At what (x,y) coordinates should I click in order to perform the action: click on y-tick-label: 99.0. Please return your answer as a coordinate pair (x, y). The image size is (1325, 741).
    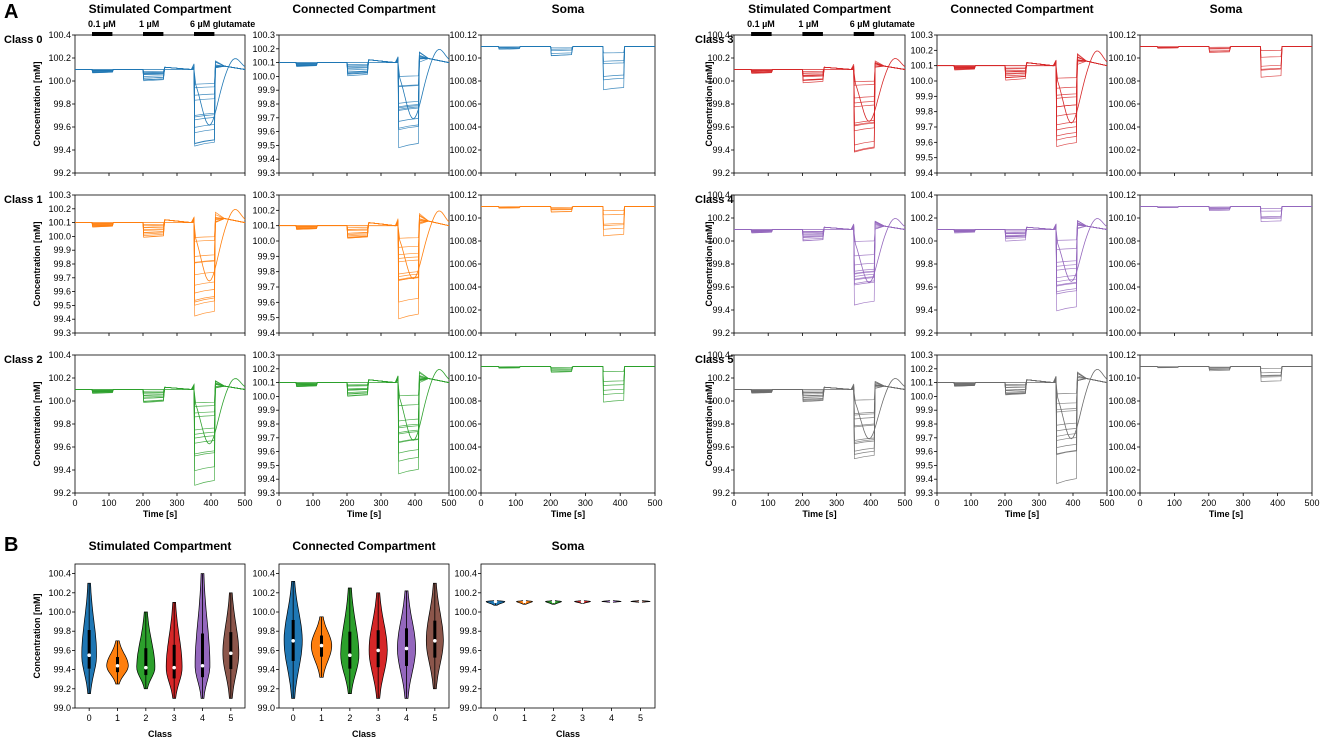
    Looking at the image, I should click on (62, 708).